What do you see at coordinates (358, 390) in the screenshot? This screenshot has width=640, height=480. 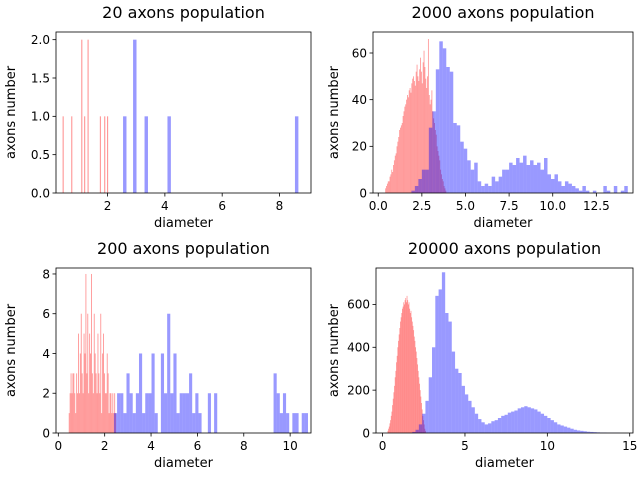 I see `y-tick-label: 200` at bounding box center [358, 390].